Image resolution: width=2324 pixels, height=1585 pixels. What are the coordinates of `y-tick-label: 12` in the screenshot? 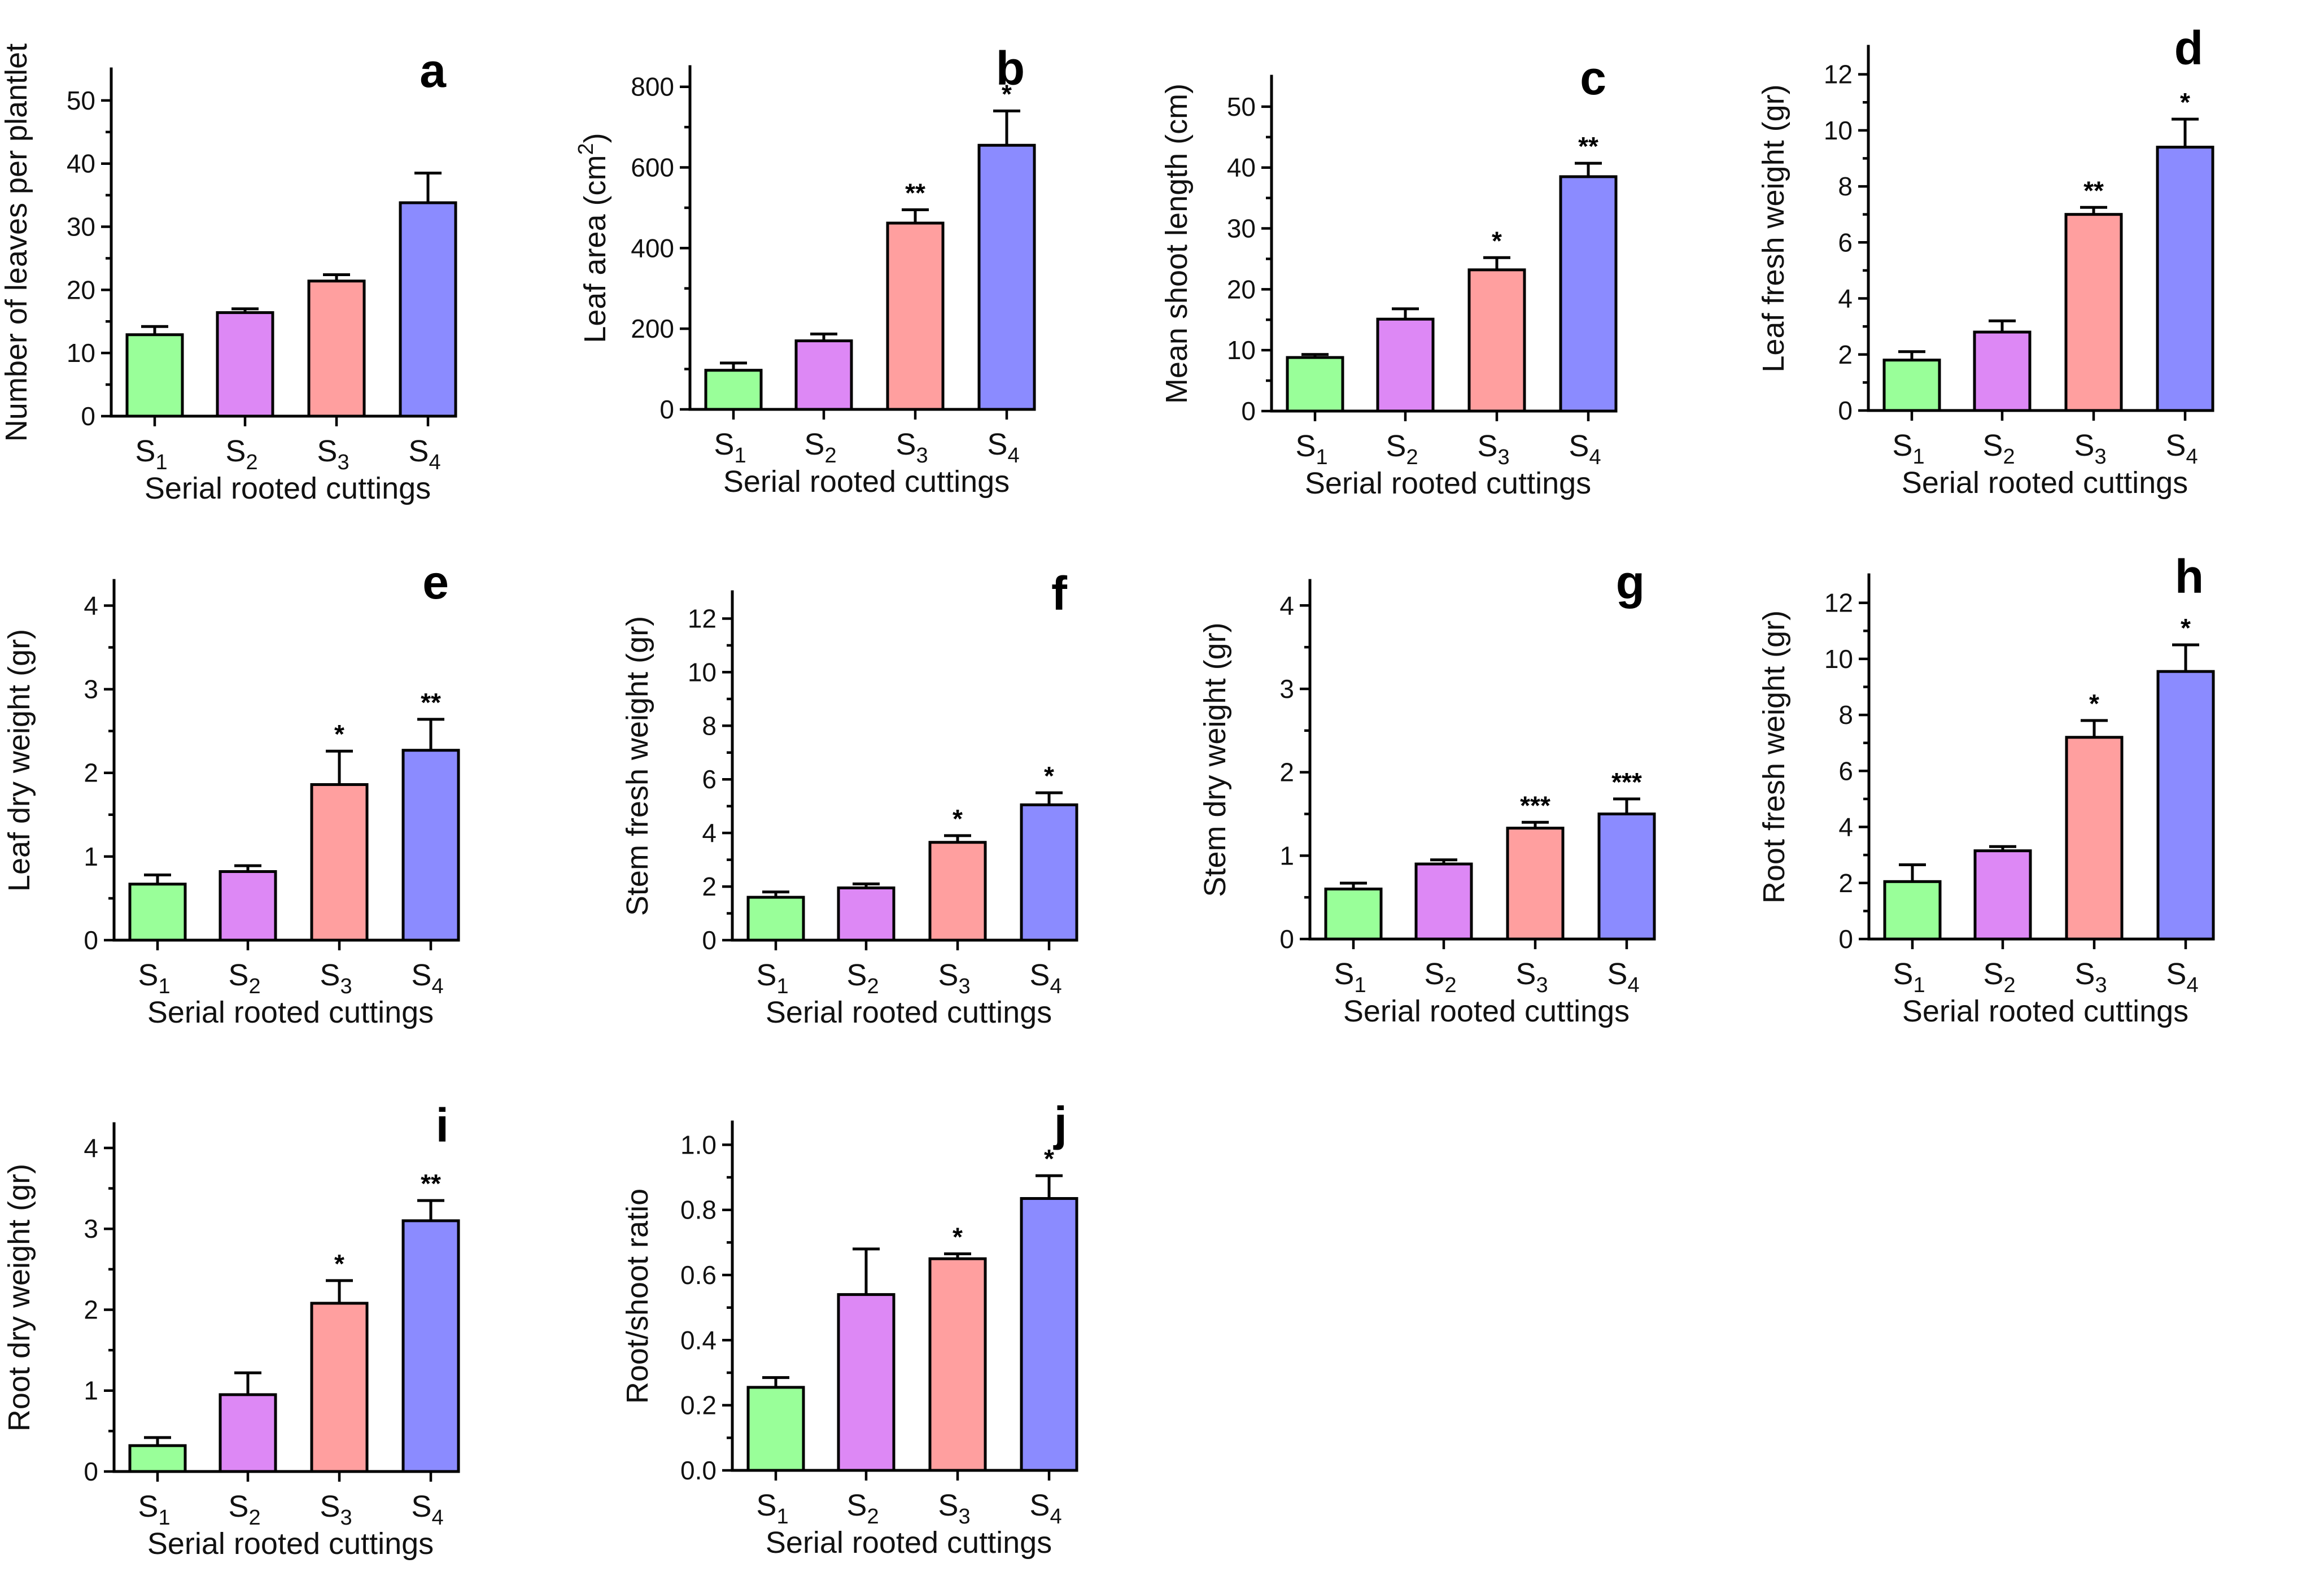 It's located at (1838, 74).